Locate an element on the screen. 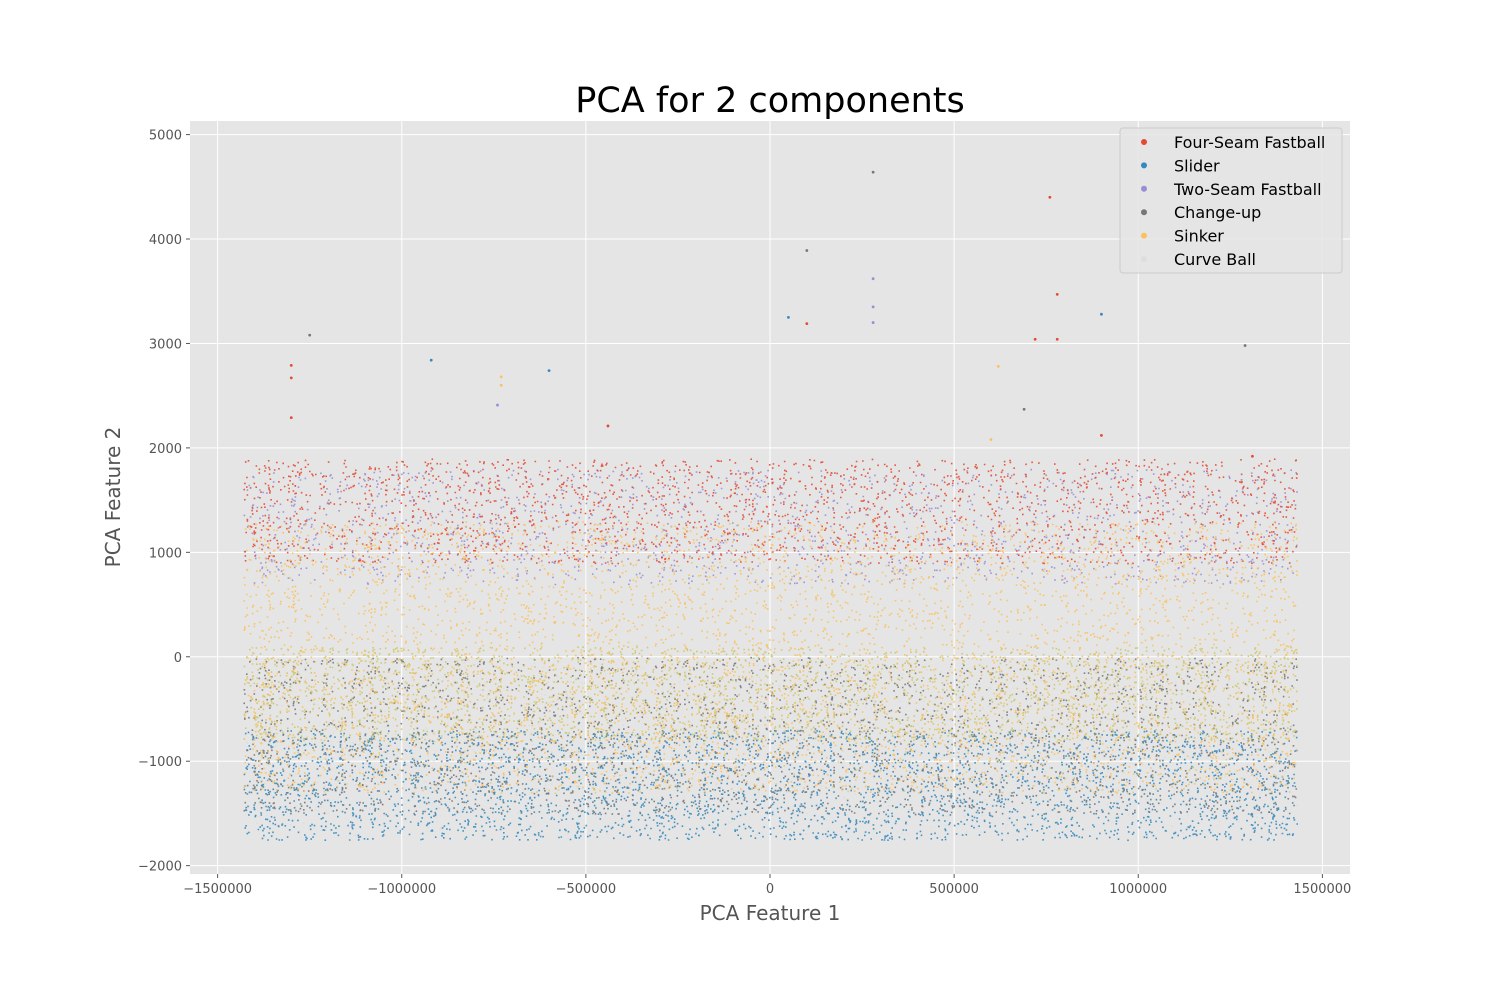 This screenshot has width=1500, height=1000. y-tick-label: 5000 is located at coordinates (165, 136).